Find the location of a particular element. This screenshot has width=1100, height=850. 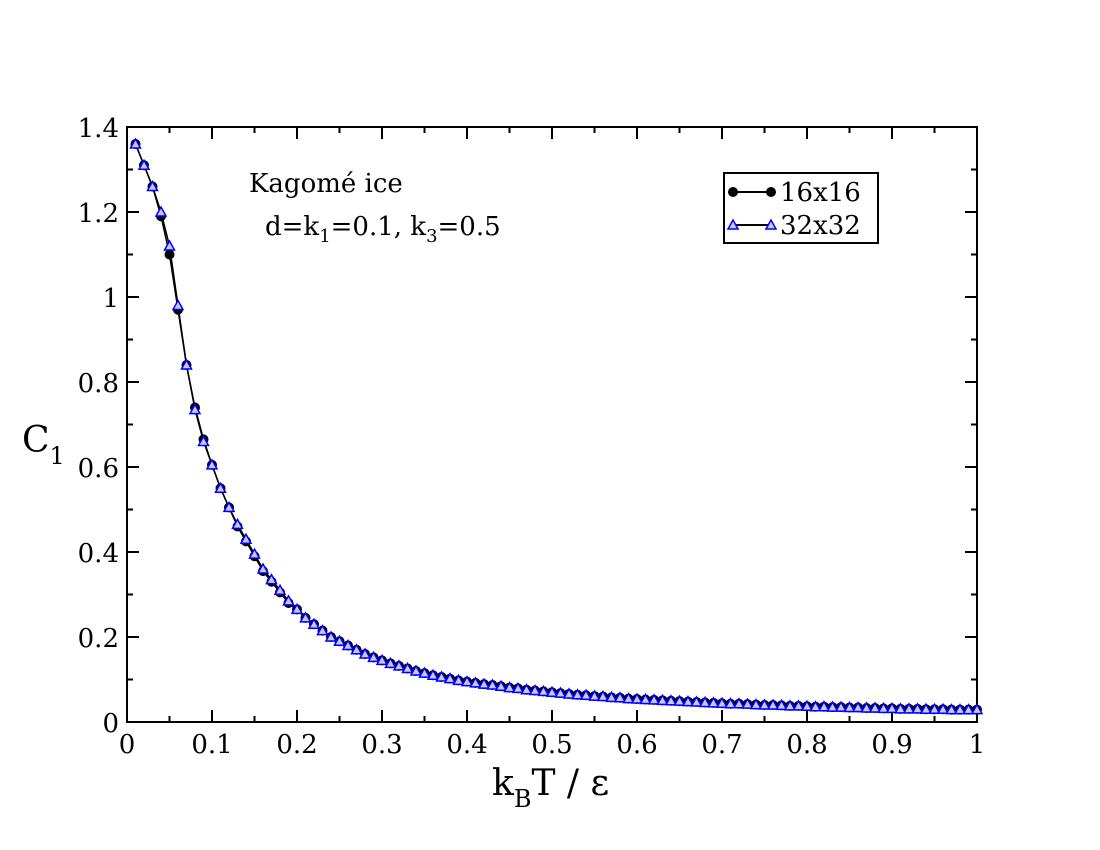

x-tick-labels: 0 0.1 0.2 0.3 0.4 0.5 0.6 0.7 0.8 0.9 1 is located at coordinates (552, 745).